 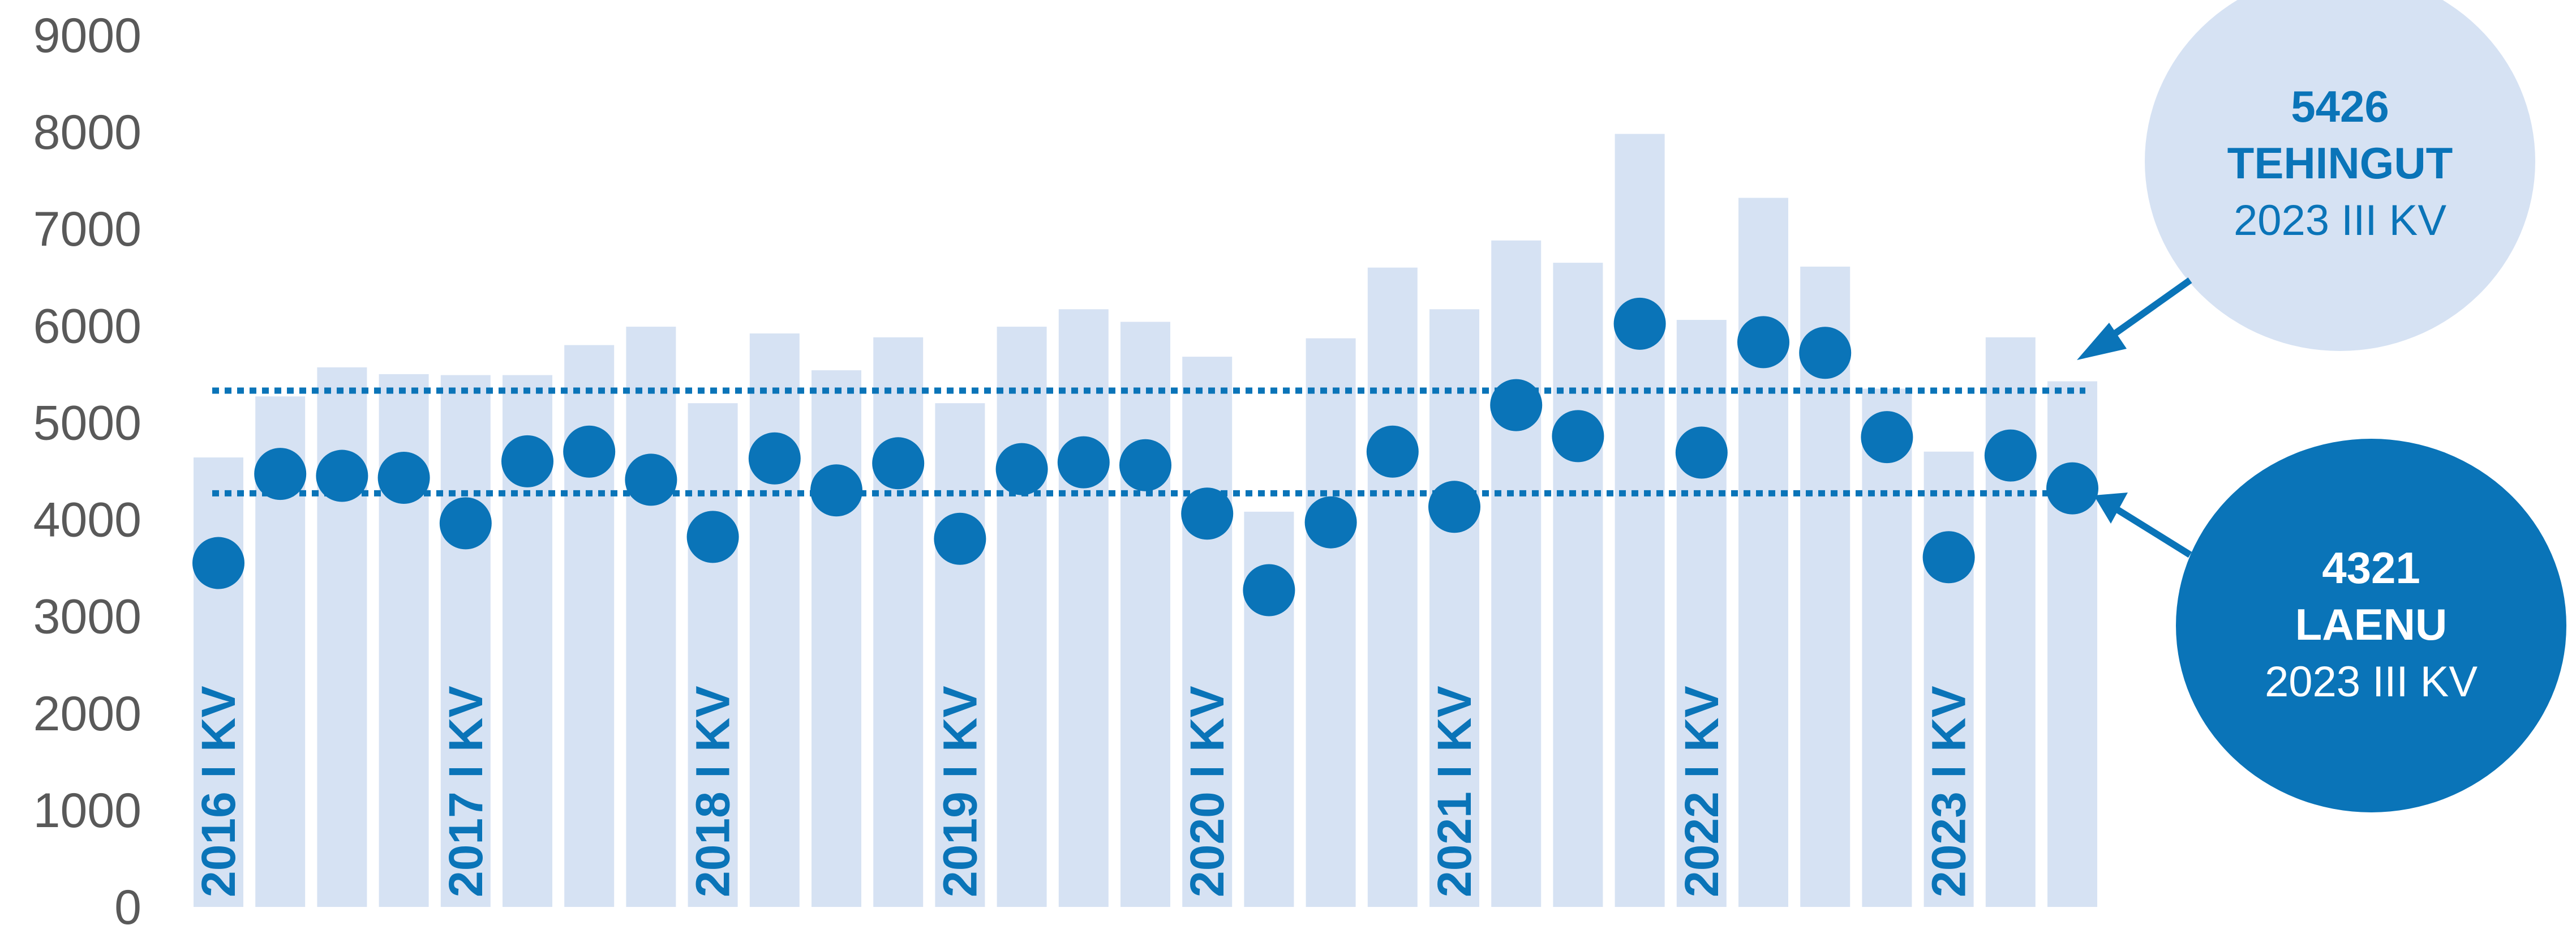 What do you see at coordinates (2102, 341) in the screenshot?
I see `callout-tehingud-arrowhead` at bounding box center [2102, 341].